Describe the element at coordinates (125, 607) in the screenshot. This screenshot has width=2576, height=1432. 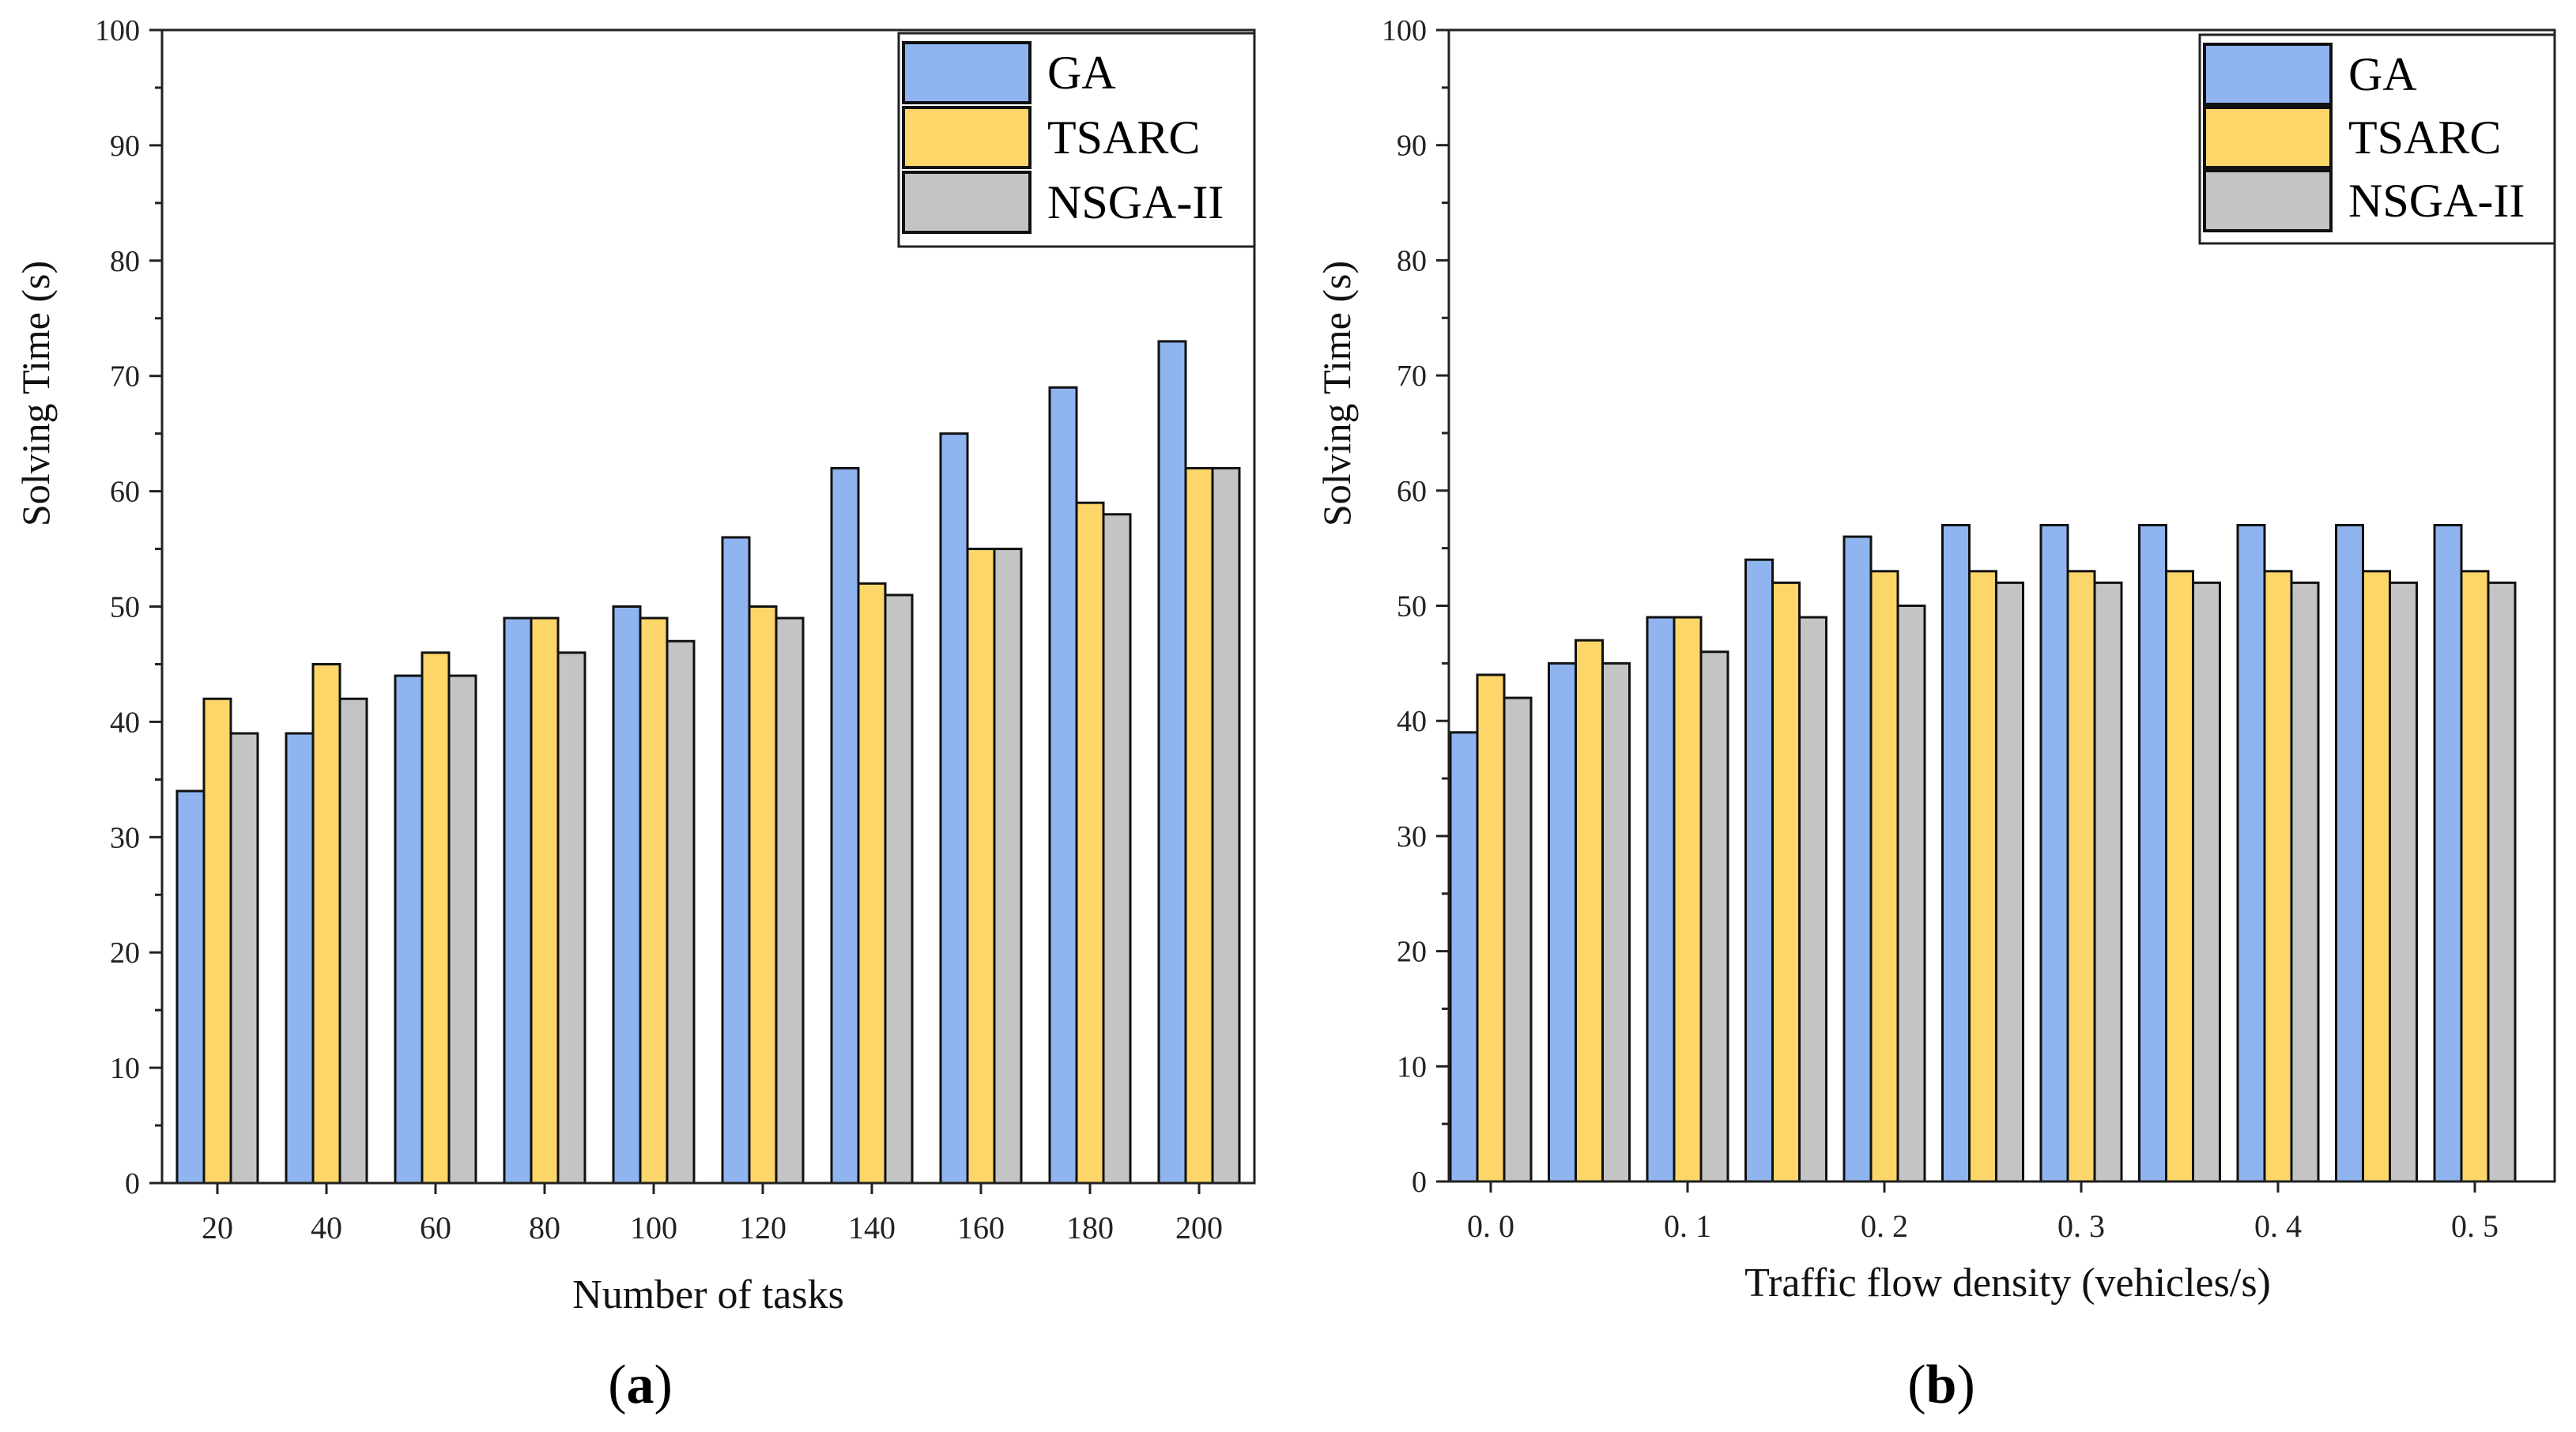
I see `chart-a-y-tick-label-5: 50` at that location.